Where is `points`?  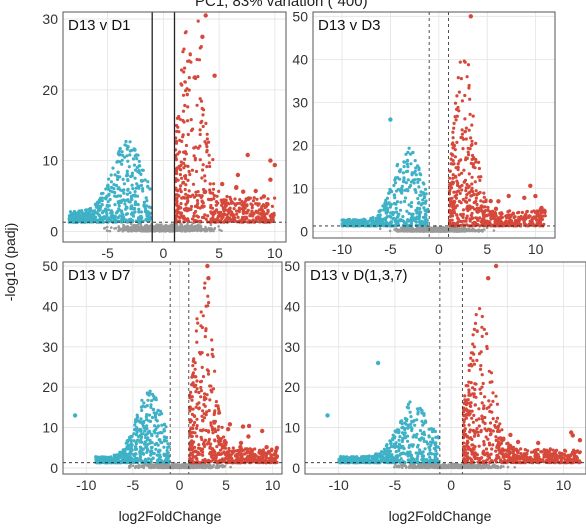 points is located at coordinates (172, 123).